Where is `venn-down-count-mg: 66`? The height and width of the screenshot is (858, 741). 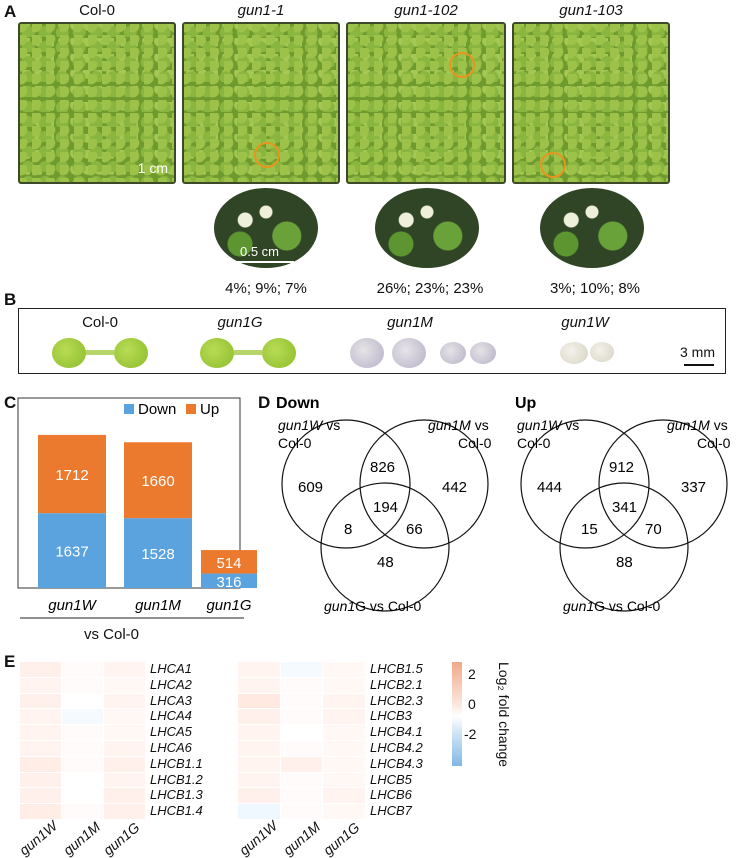 venn-down-count-mg: 66 is located at coordinates (414, 529).